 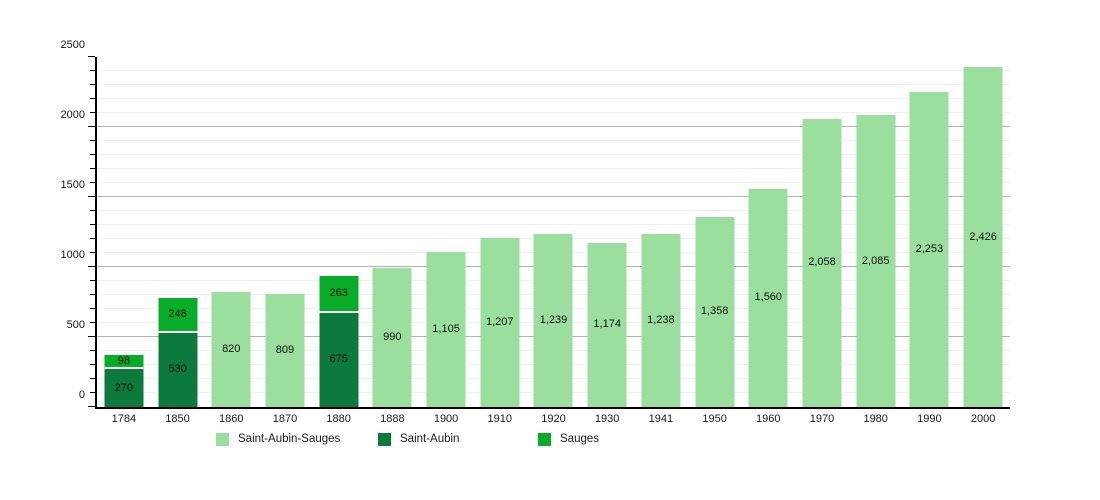 I want to click on bar-1950: 1,358, so click(x=715, y=311).